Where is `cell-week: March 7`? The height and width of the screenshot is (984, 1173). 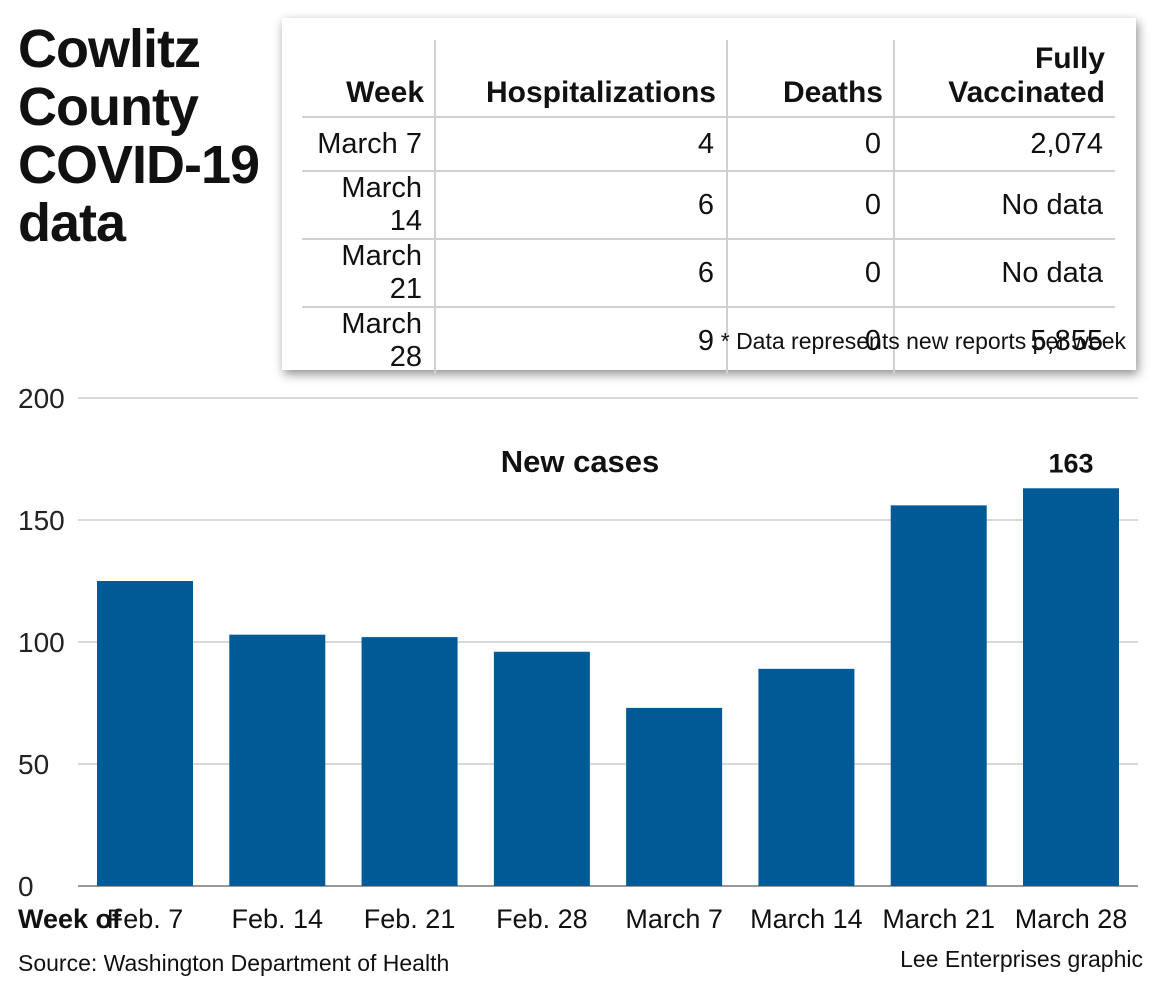 cell-week: March 7 is located at coordinates (368, 144).